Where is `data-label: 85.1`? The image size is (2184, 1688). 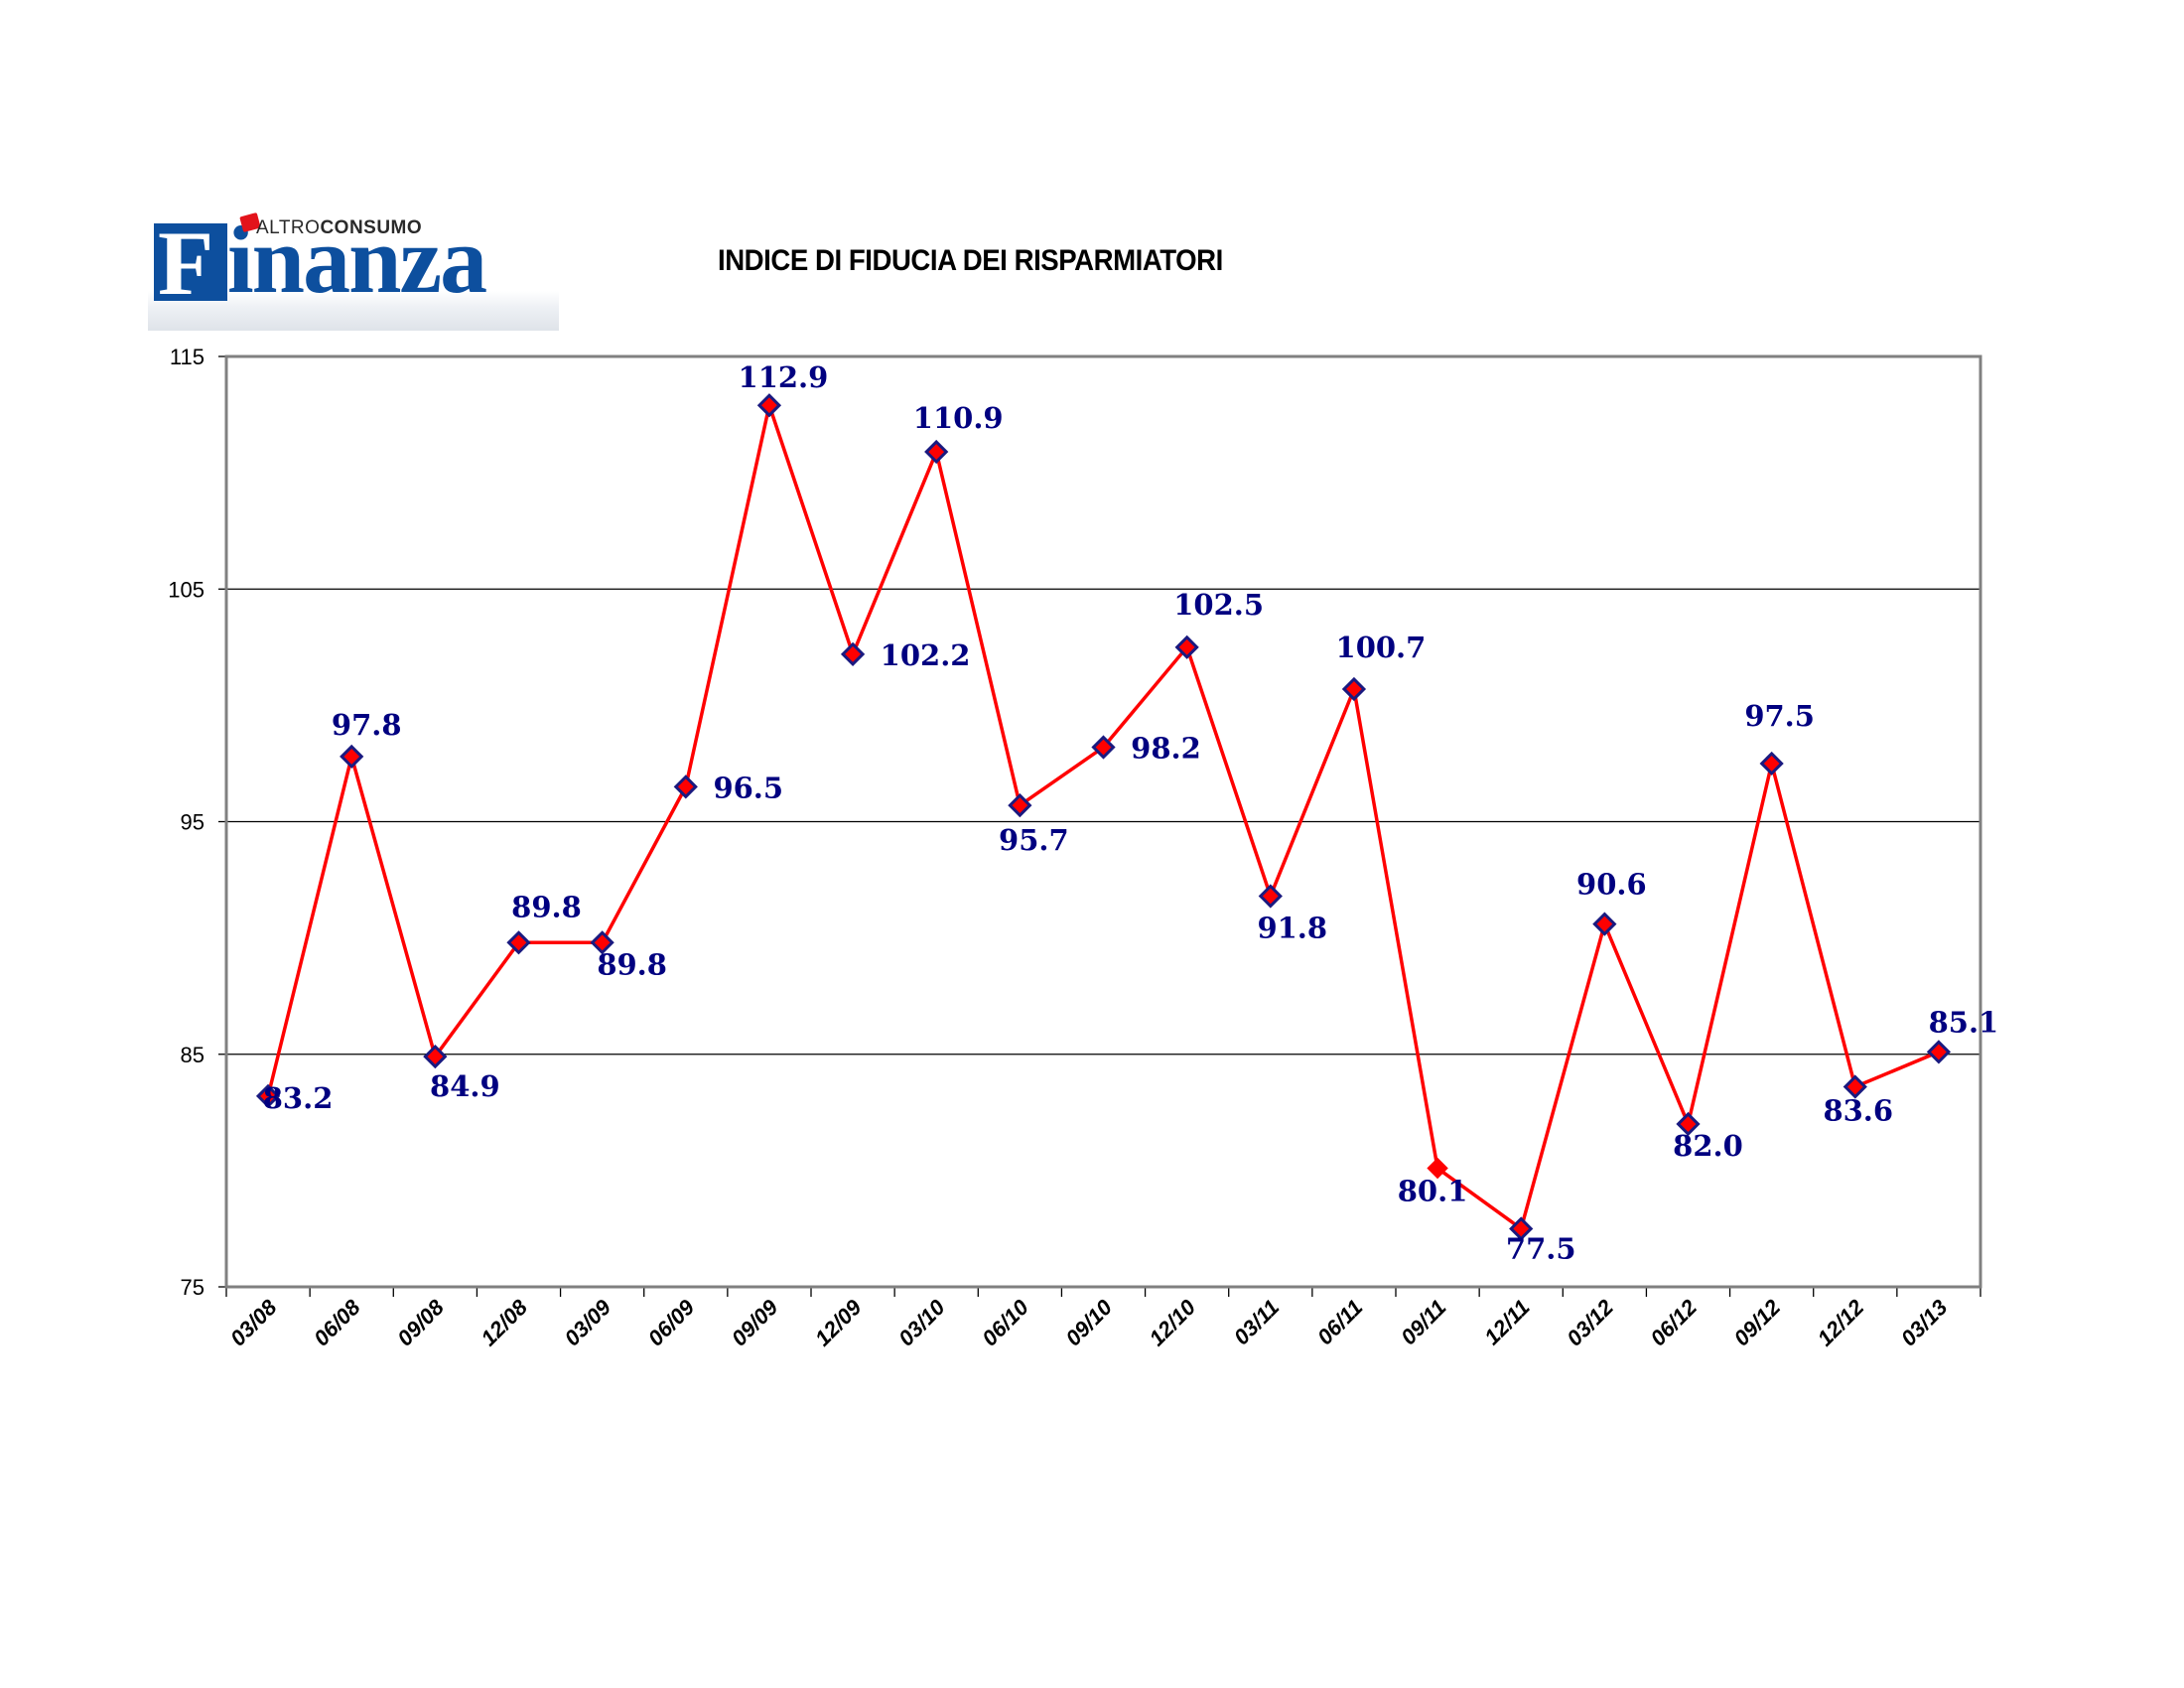 data-label: 85.1 is located at coordinates (1964, 1022).